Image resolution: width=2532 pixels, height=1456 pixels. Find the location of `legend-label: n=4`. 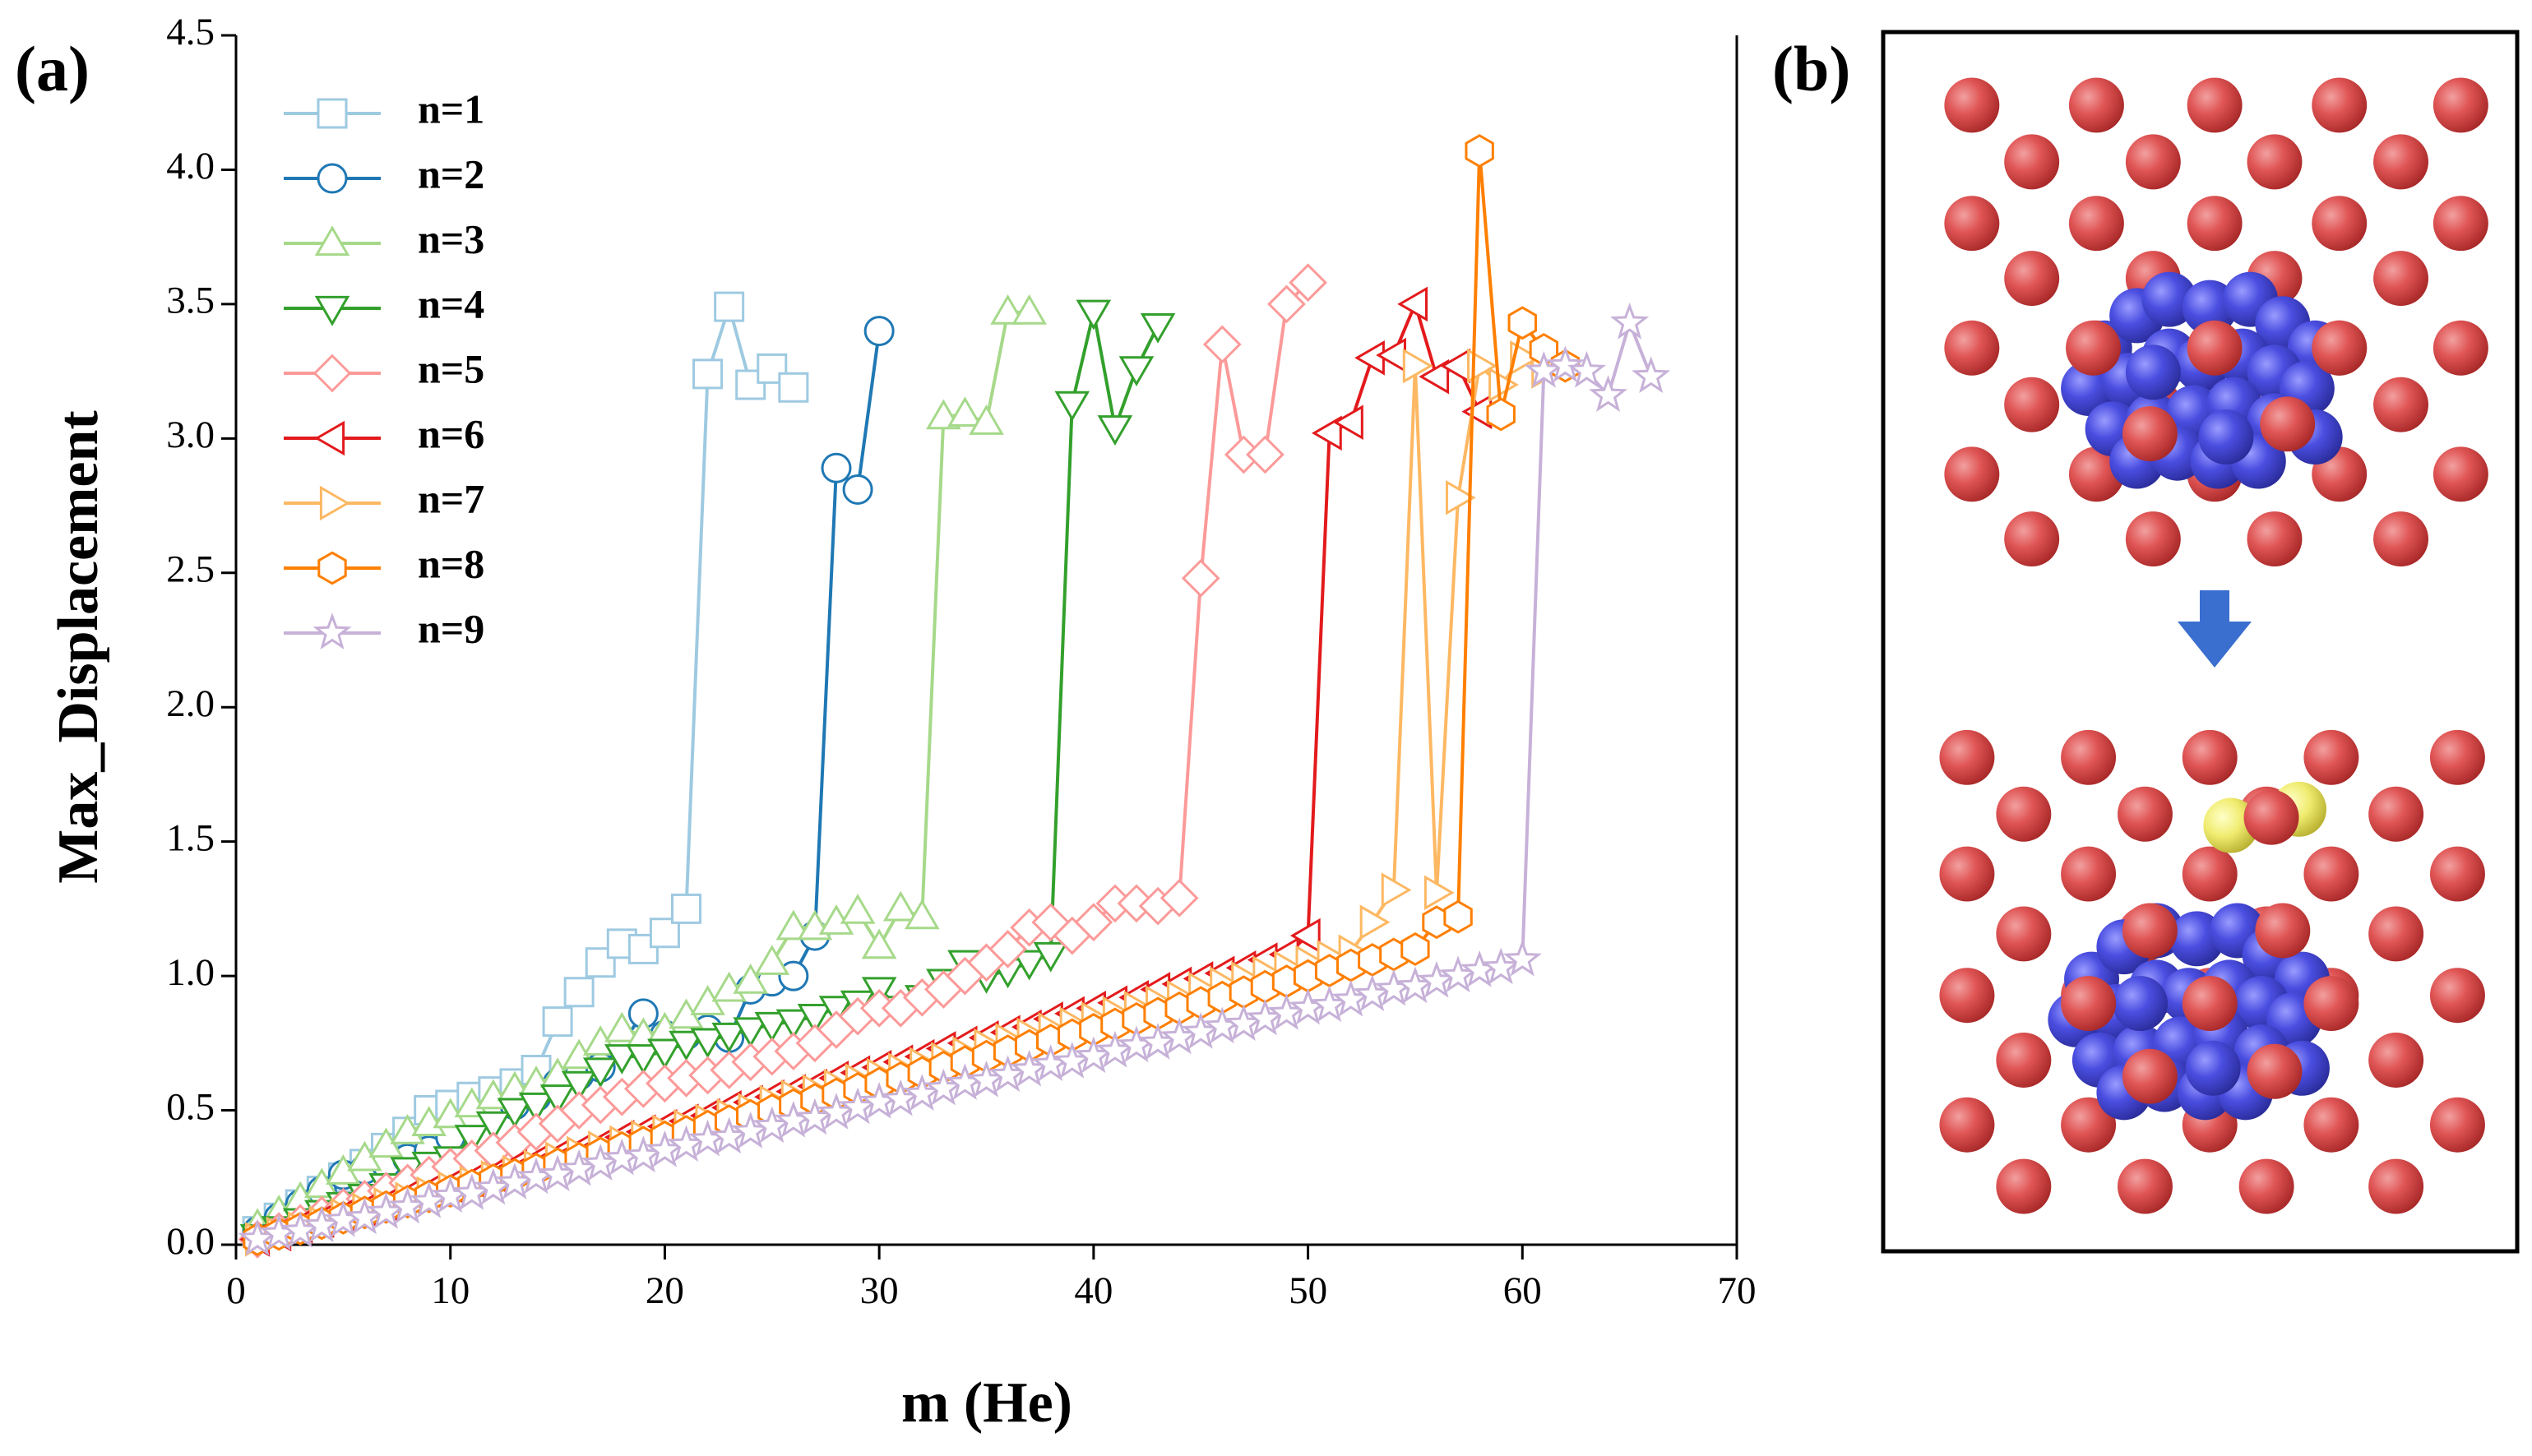

legend-label: n=4 is located at coordinates (451, 303).